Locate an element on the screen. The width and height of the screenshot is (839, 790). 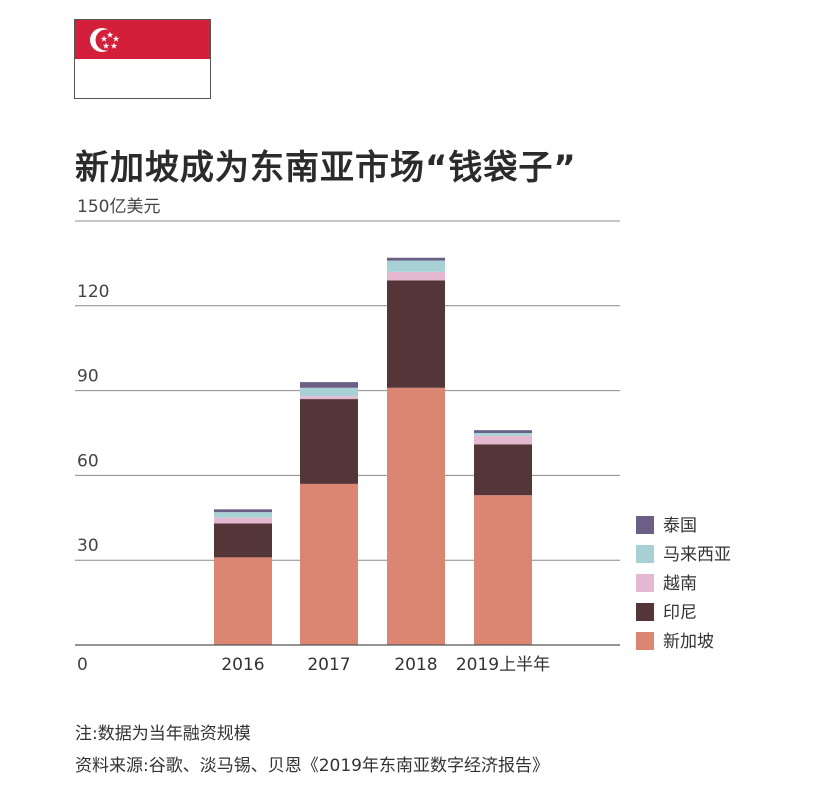
singapore-flag is located at coordinates (142, 59).